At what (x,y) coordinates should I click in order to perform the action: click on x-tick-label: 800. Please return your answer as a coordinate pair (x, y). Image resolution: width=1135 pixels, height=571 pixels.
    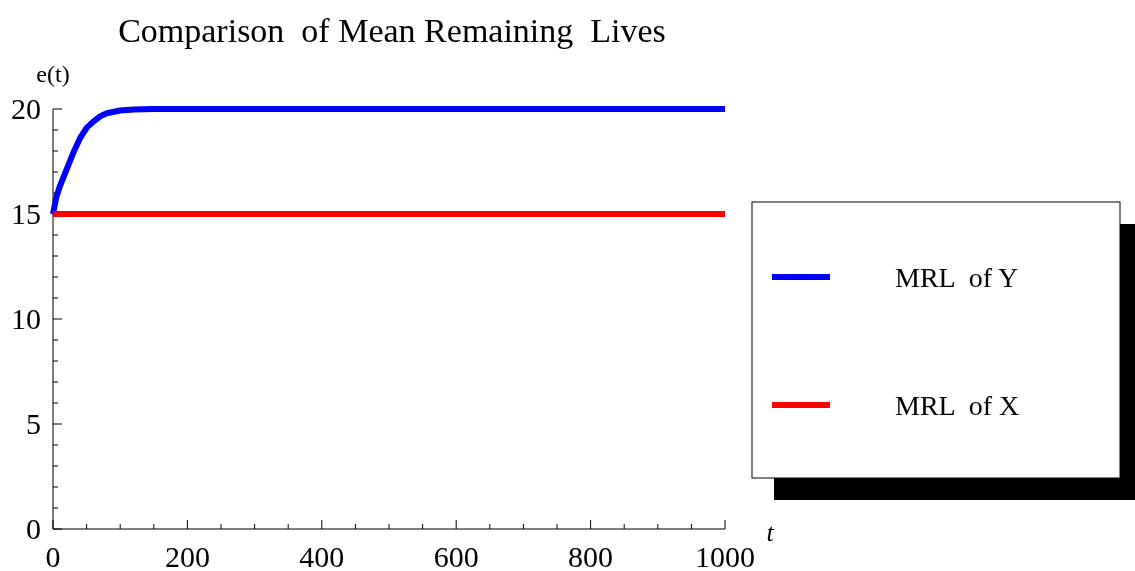
    Looking at the image, I should click on (591, 555).